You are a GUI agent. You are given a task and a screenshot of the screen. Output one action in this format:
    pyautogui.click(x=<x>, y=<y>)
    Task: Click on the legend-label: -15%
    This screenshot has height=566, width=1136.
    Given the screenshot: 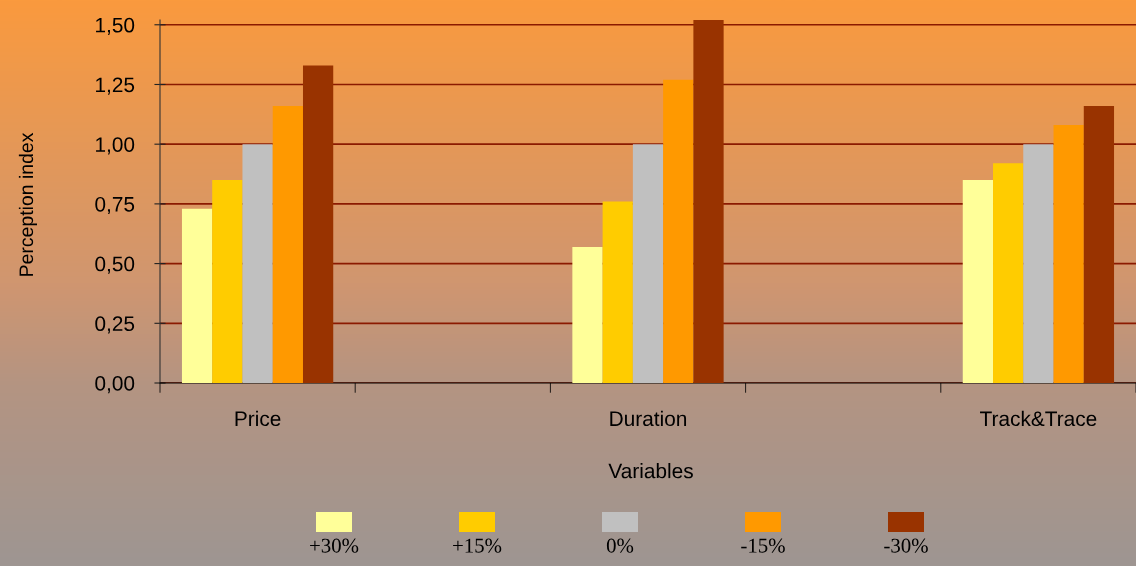 What is the action you would take?
    pyautogui.click(x=763, y=545)
    